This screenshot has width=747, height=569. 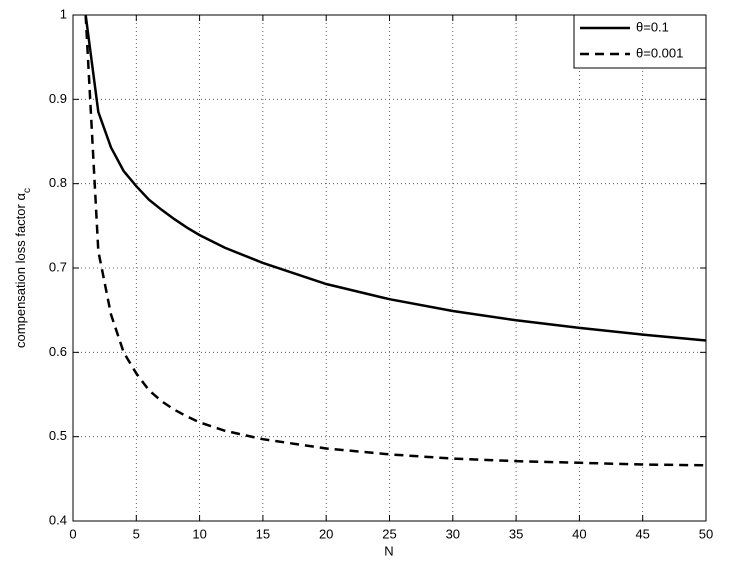 What do you see at coordinates (516, 533) in the screenshot?
I see `x-tick-label: 35` at bounding box center [516, 533].